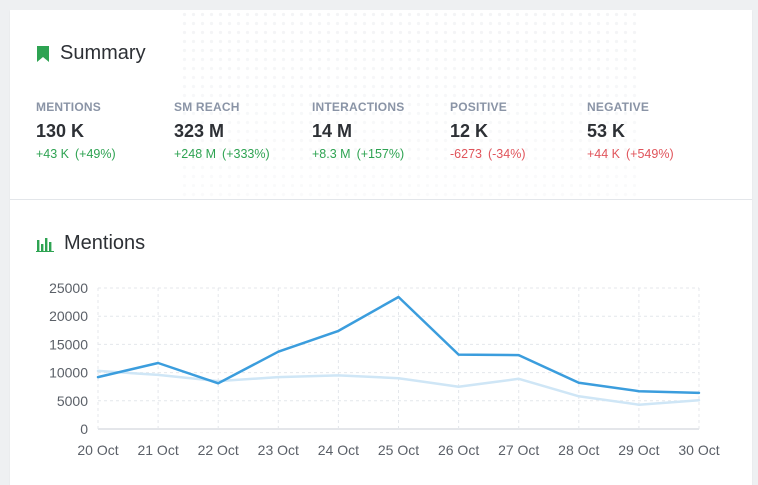 This screenshot has height=485, width=758. What do you see at coordinates (68, 316) in the screenshot?
I see `y-tick-label: 20000` at bounding box center [68, 316].